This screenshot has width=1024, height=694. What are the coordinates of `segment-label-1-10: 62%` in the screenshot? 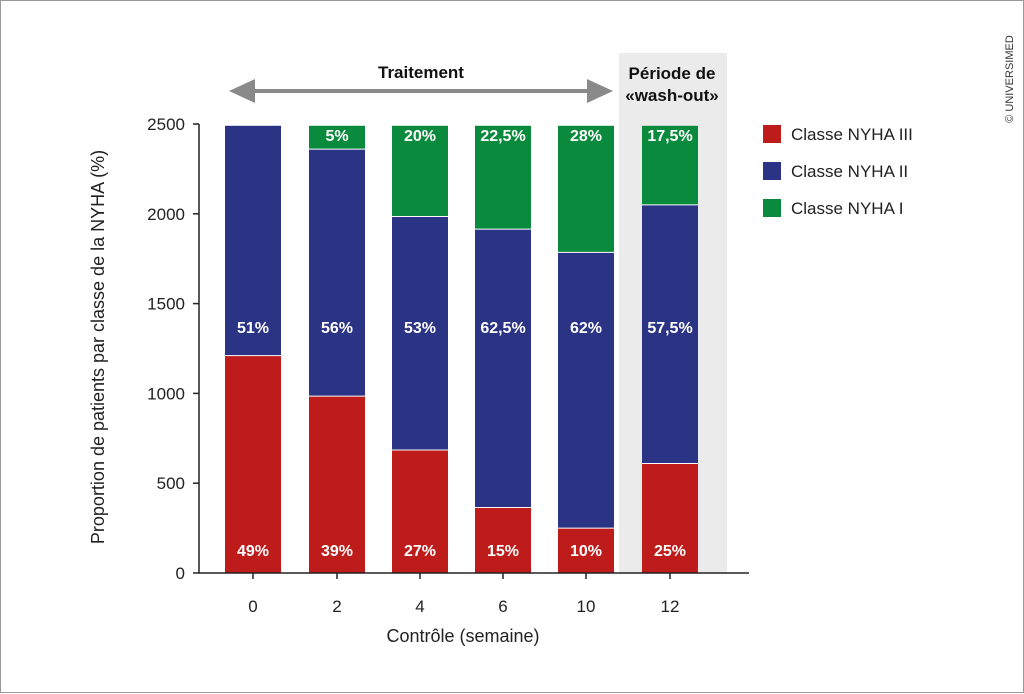 It's located at (586, 328).